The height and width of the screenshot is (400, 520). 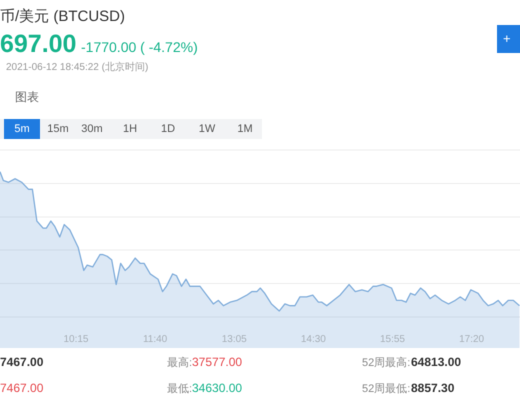 I want to click on x-tick-label: 11:40, so click(x=155, y=339).